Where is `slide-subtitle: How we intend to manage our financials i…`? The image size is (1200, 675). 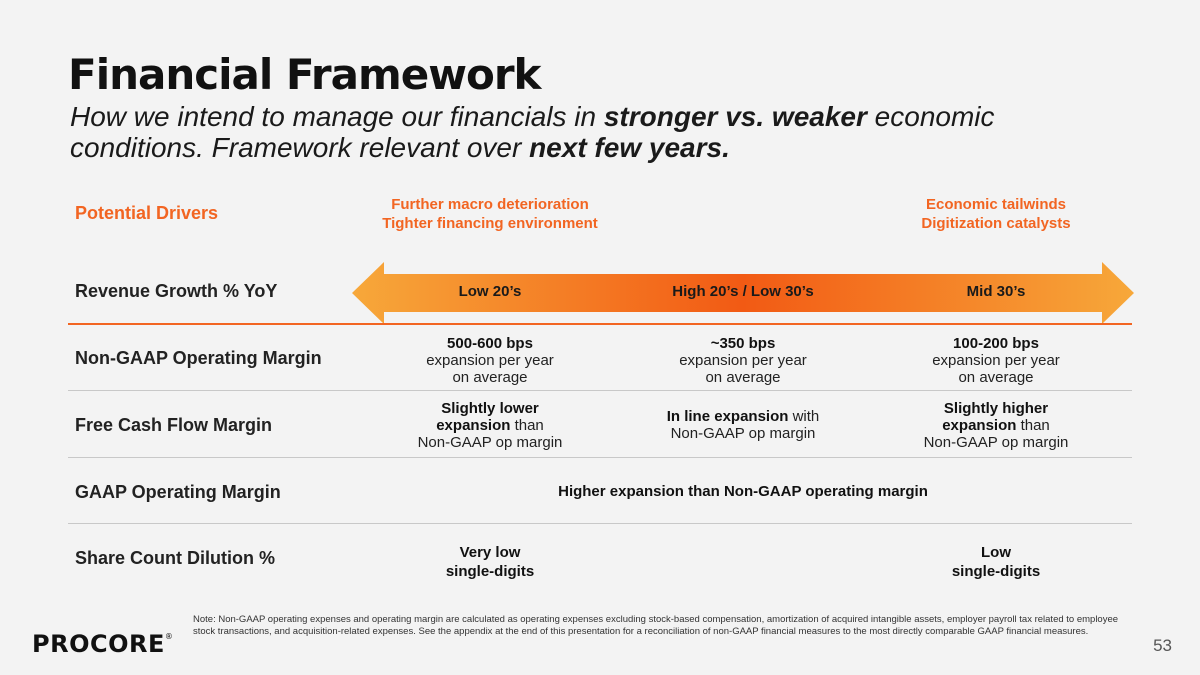
slide-subtitle: How we intend to manage our financials i… is located at coordinates (560, 132).